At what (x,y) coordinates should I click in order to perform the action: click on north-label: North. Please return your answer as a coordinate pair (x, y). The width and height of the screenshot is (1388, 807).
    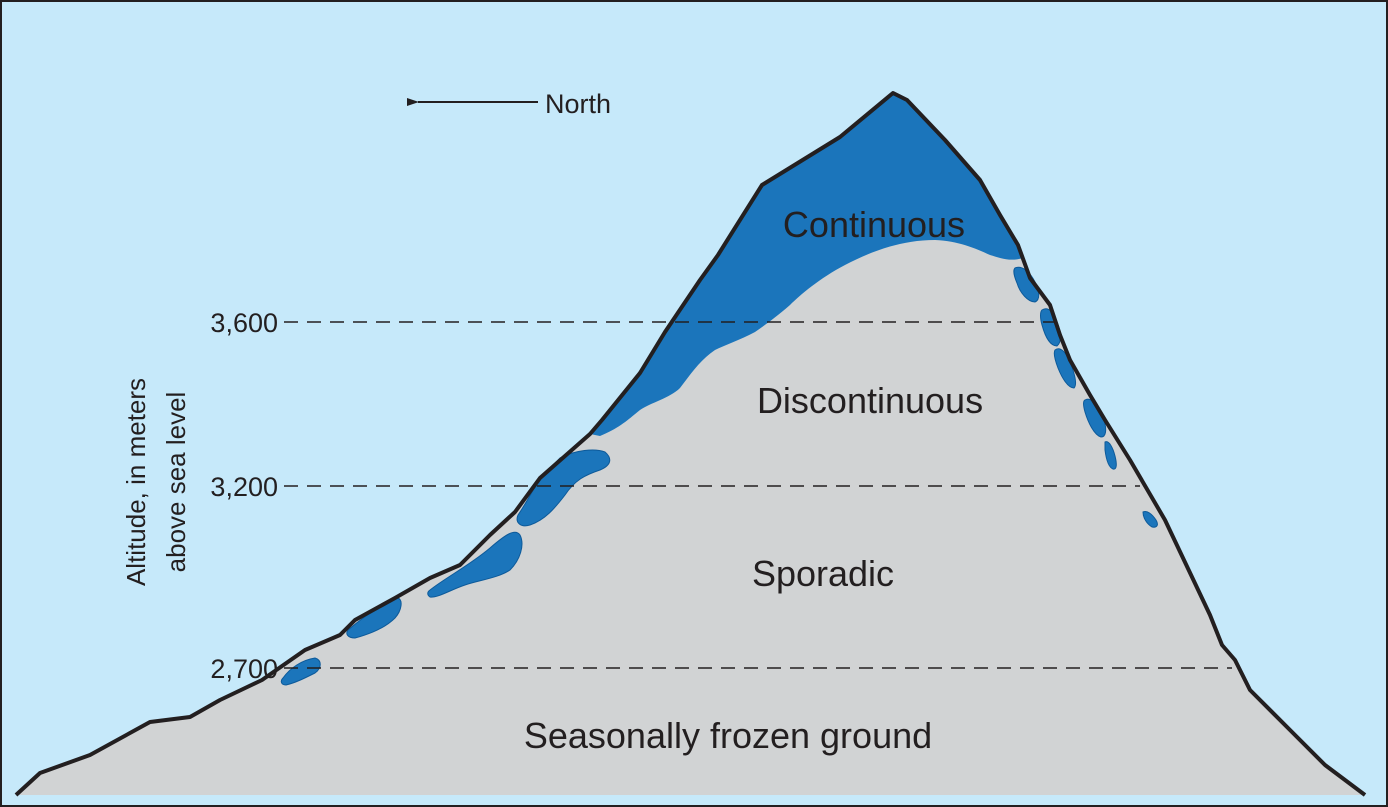
    Looking at the image, I should click on (578, 104).